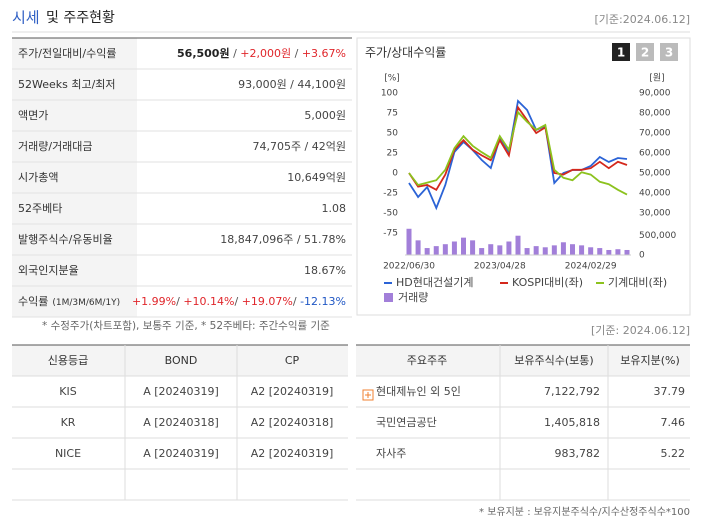 The image size is (702, 525). I want to click on table-cell: NICE, so click(68, 453).